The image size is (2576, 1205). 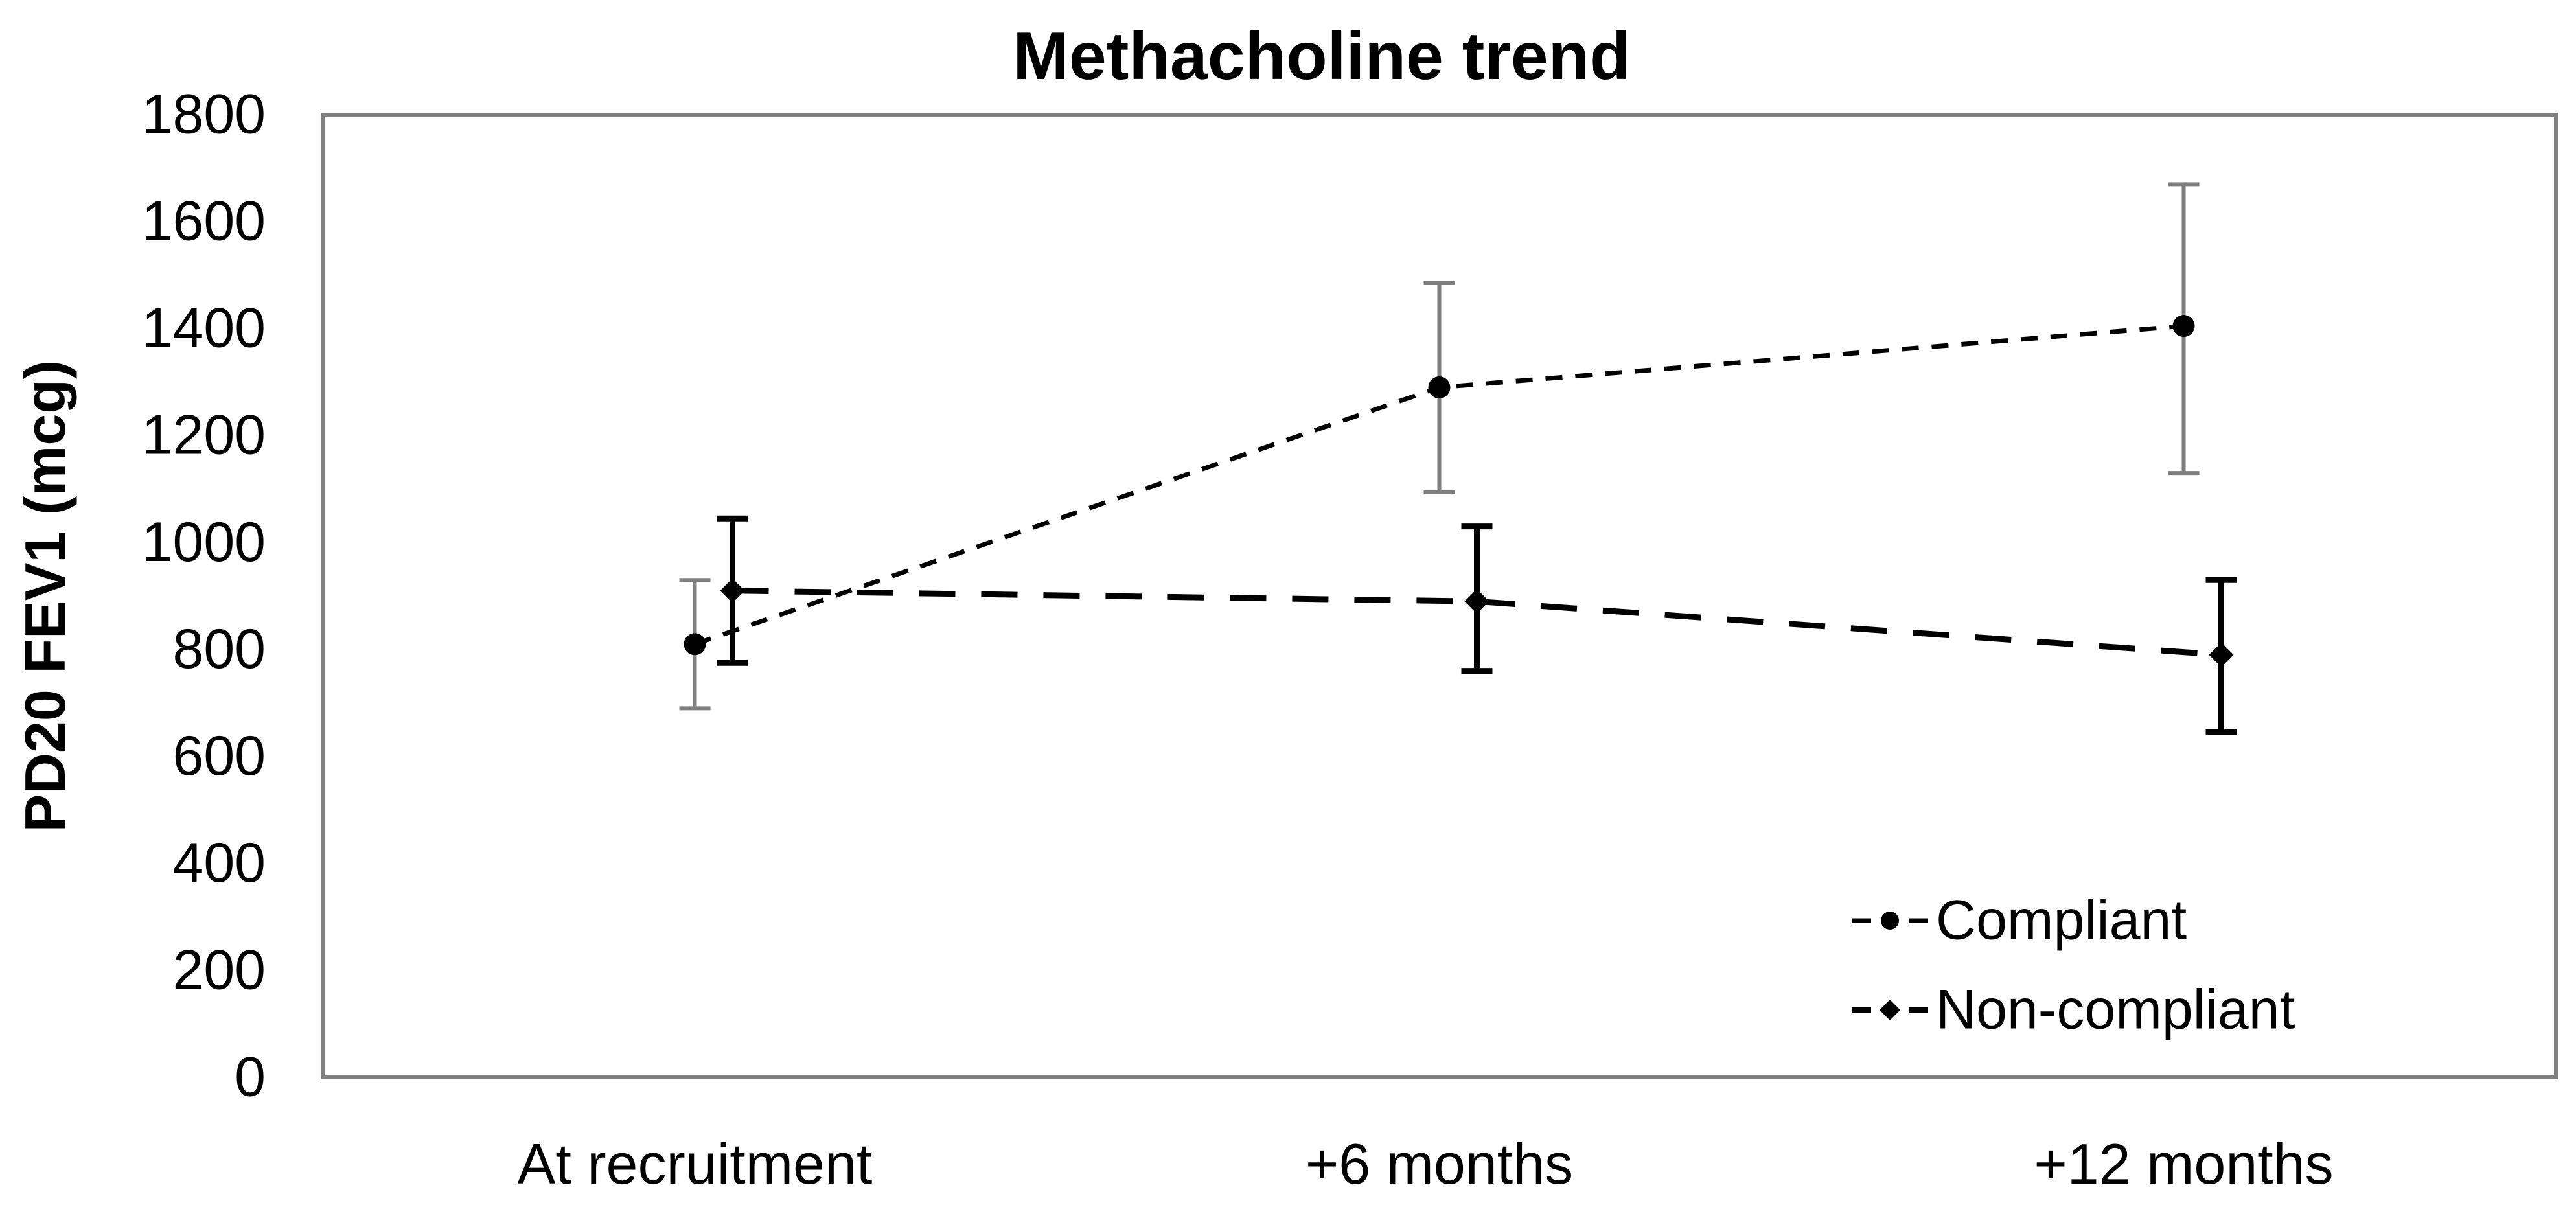 I want to click on chart-title: Methacholine trend, so click(x=1321, y=57).